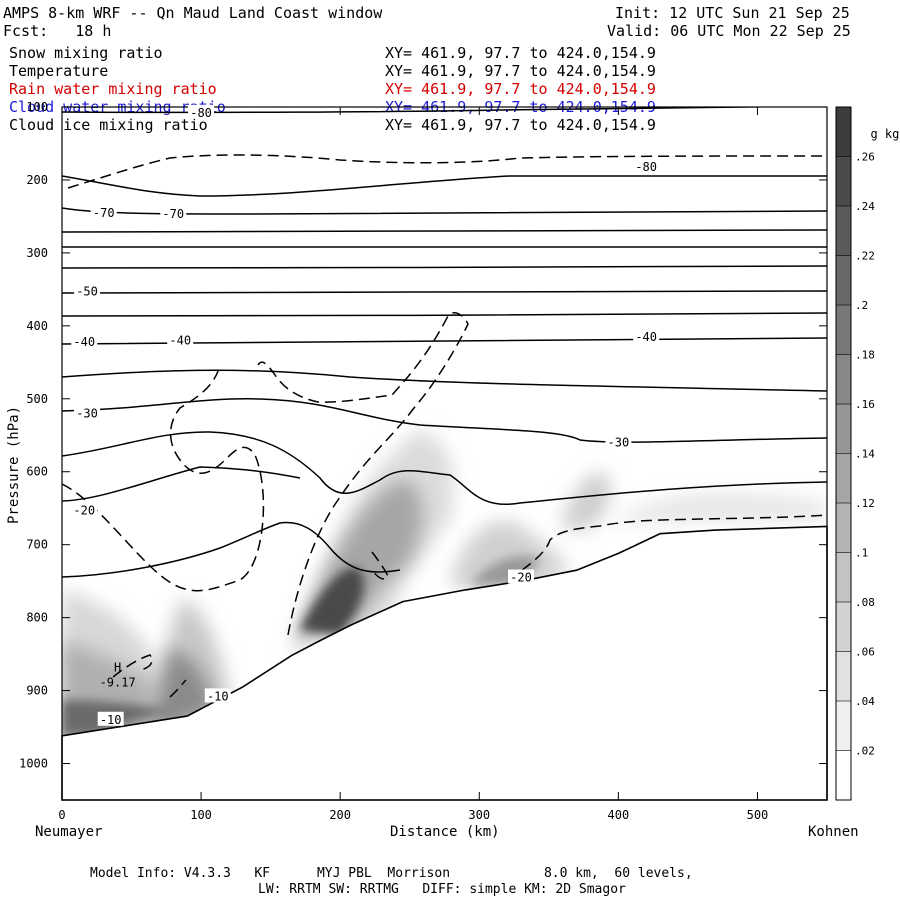  What do you see at coordinates (729, 31) in the screenshot?
I see `valid-time: Valid: 06 UTC Mon 22 Sep 25` at bounding box center [729, 31].